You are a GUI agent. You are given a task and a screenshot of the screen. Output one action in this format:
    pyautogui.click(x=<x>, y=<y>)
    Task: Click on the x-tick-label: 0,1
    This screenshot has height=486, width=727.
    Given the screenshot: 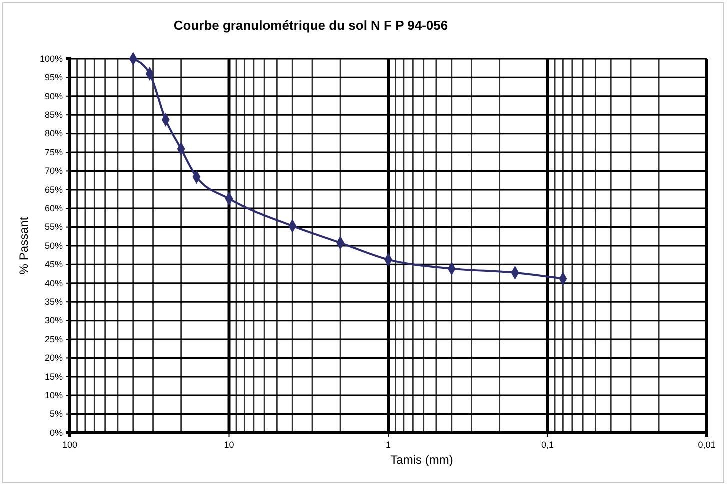 What is the action you would take?
    pyautogui.click(x=547, y=445)
    